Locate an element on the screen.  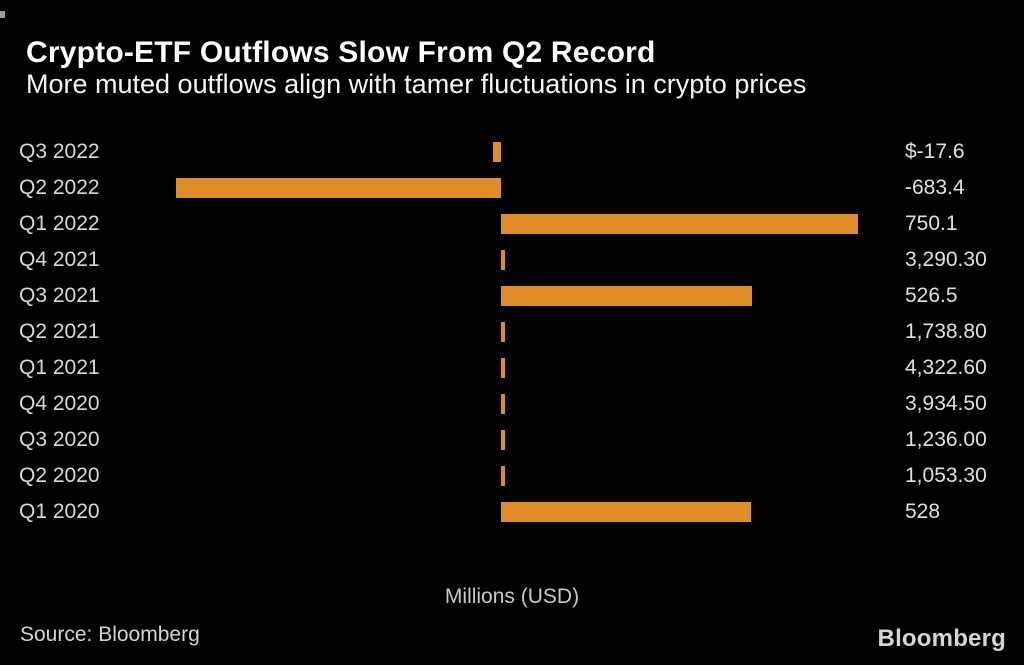
chart-row: Q1 2021 4,322.60 is located at coordinates (512, 368).